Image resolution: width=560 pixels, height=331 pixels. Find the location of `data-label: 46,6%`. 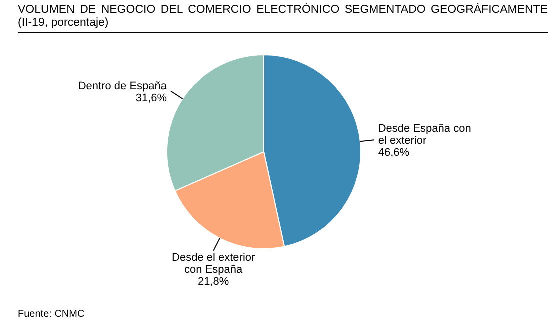

data-label: 46,6% is located at coordinates (394, 153).